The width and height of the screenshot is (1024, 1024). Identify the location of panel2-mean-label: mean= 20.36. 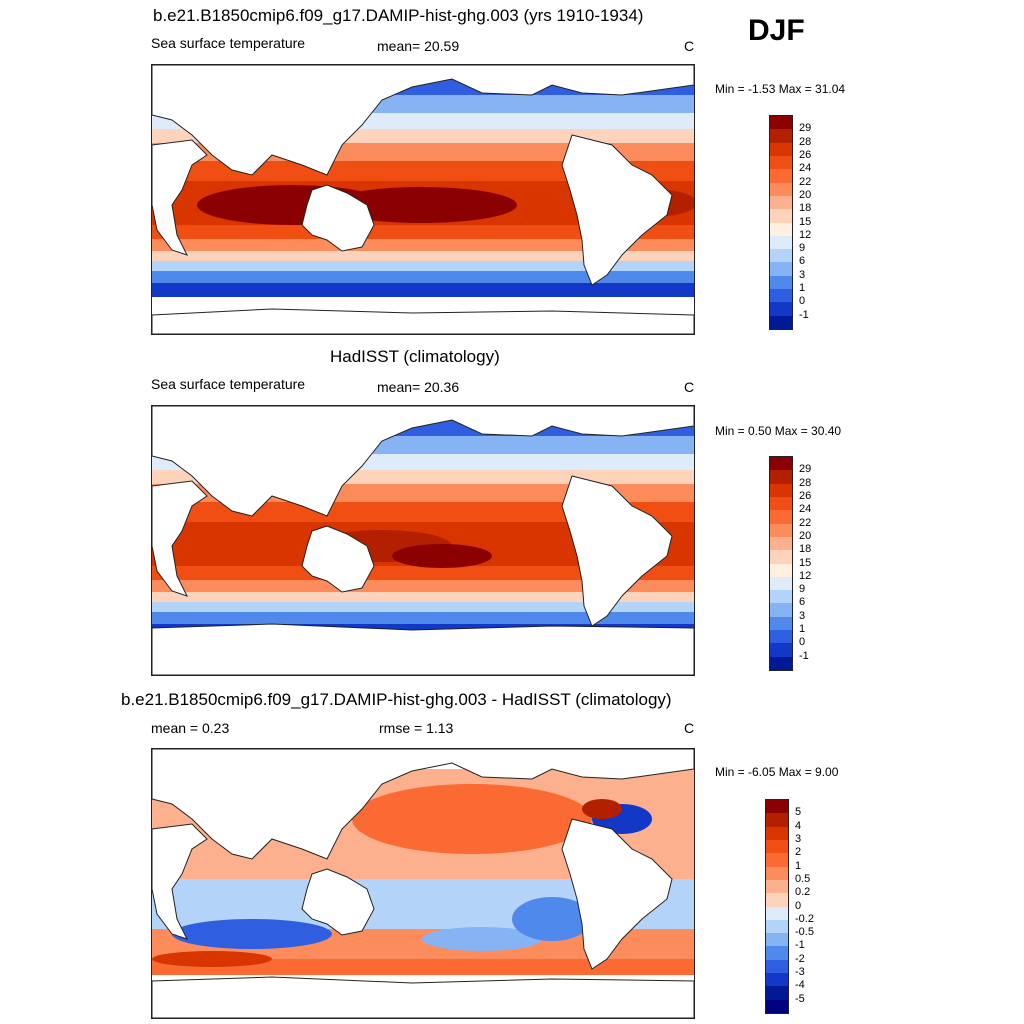
(418, 387).